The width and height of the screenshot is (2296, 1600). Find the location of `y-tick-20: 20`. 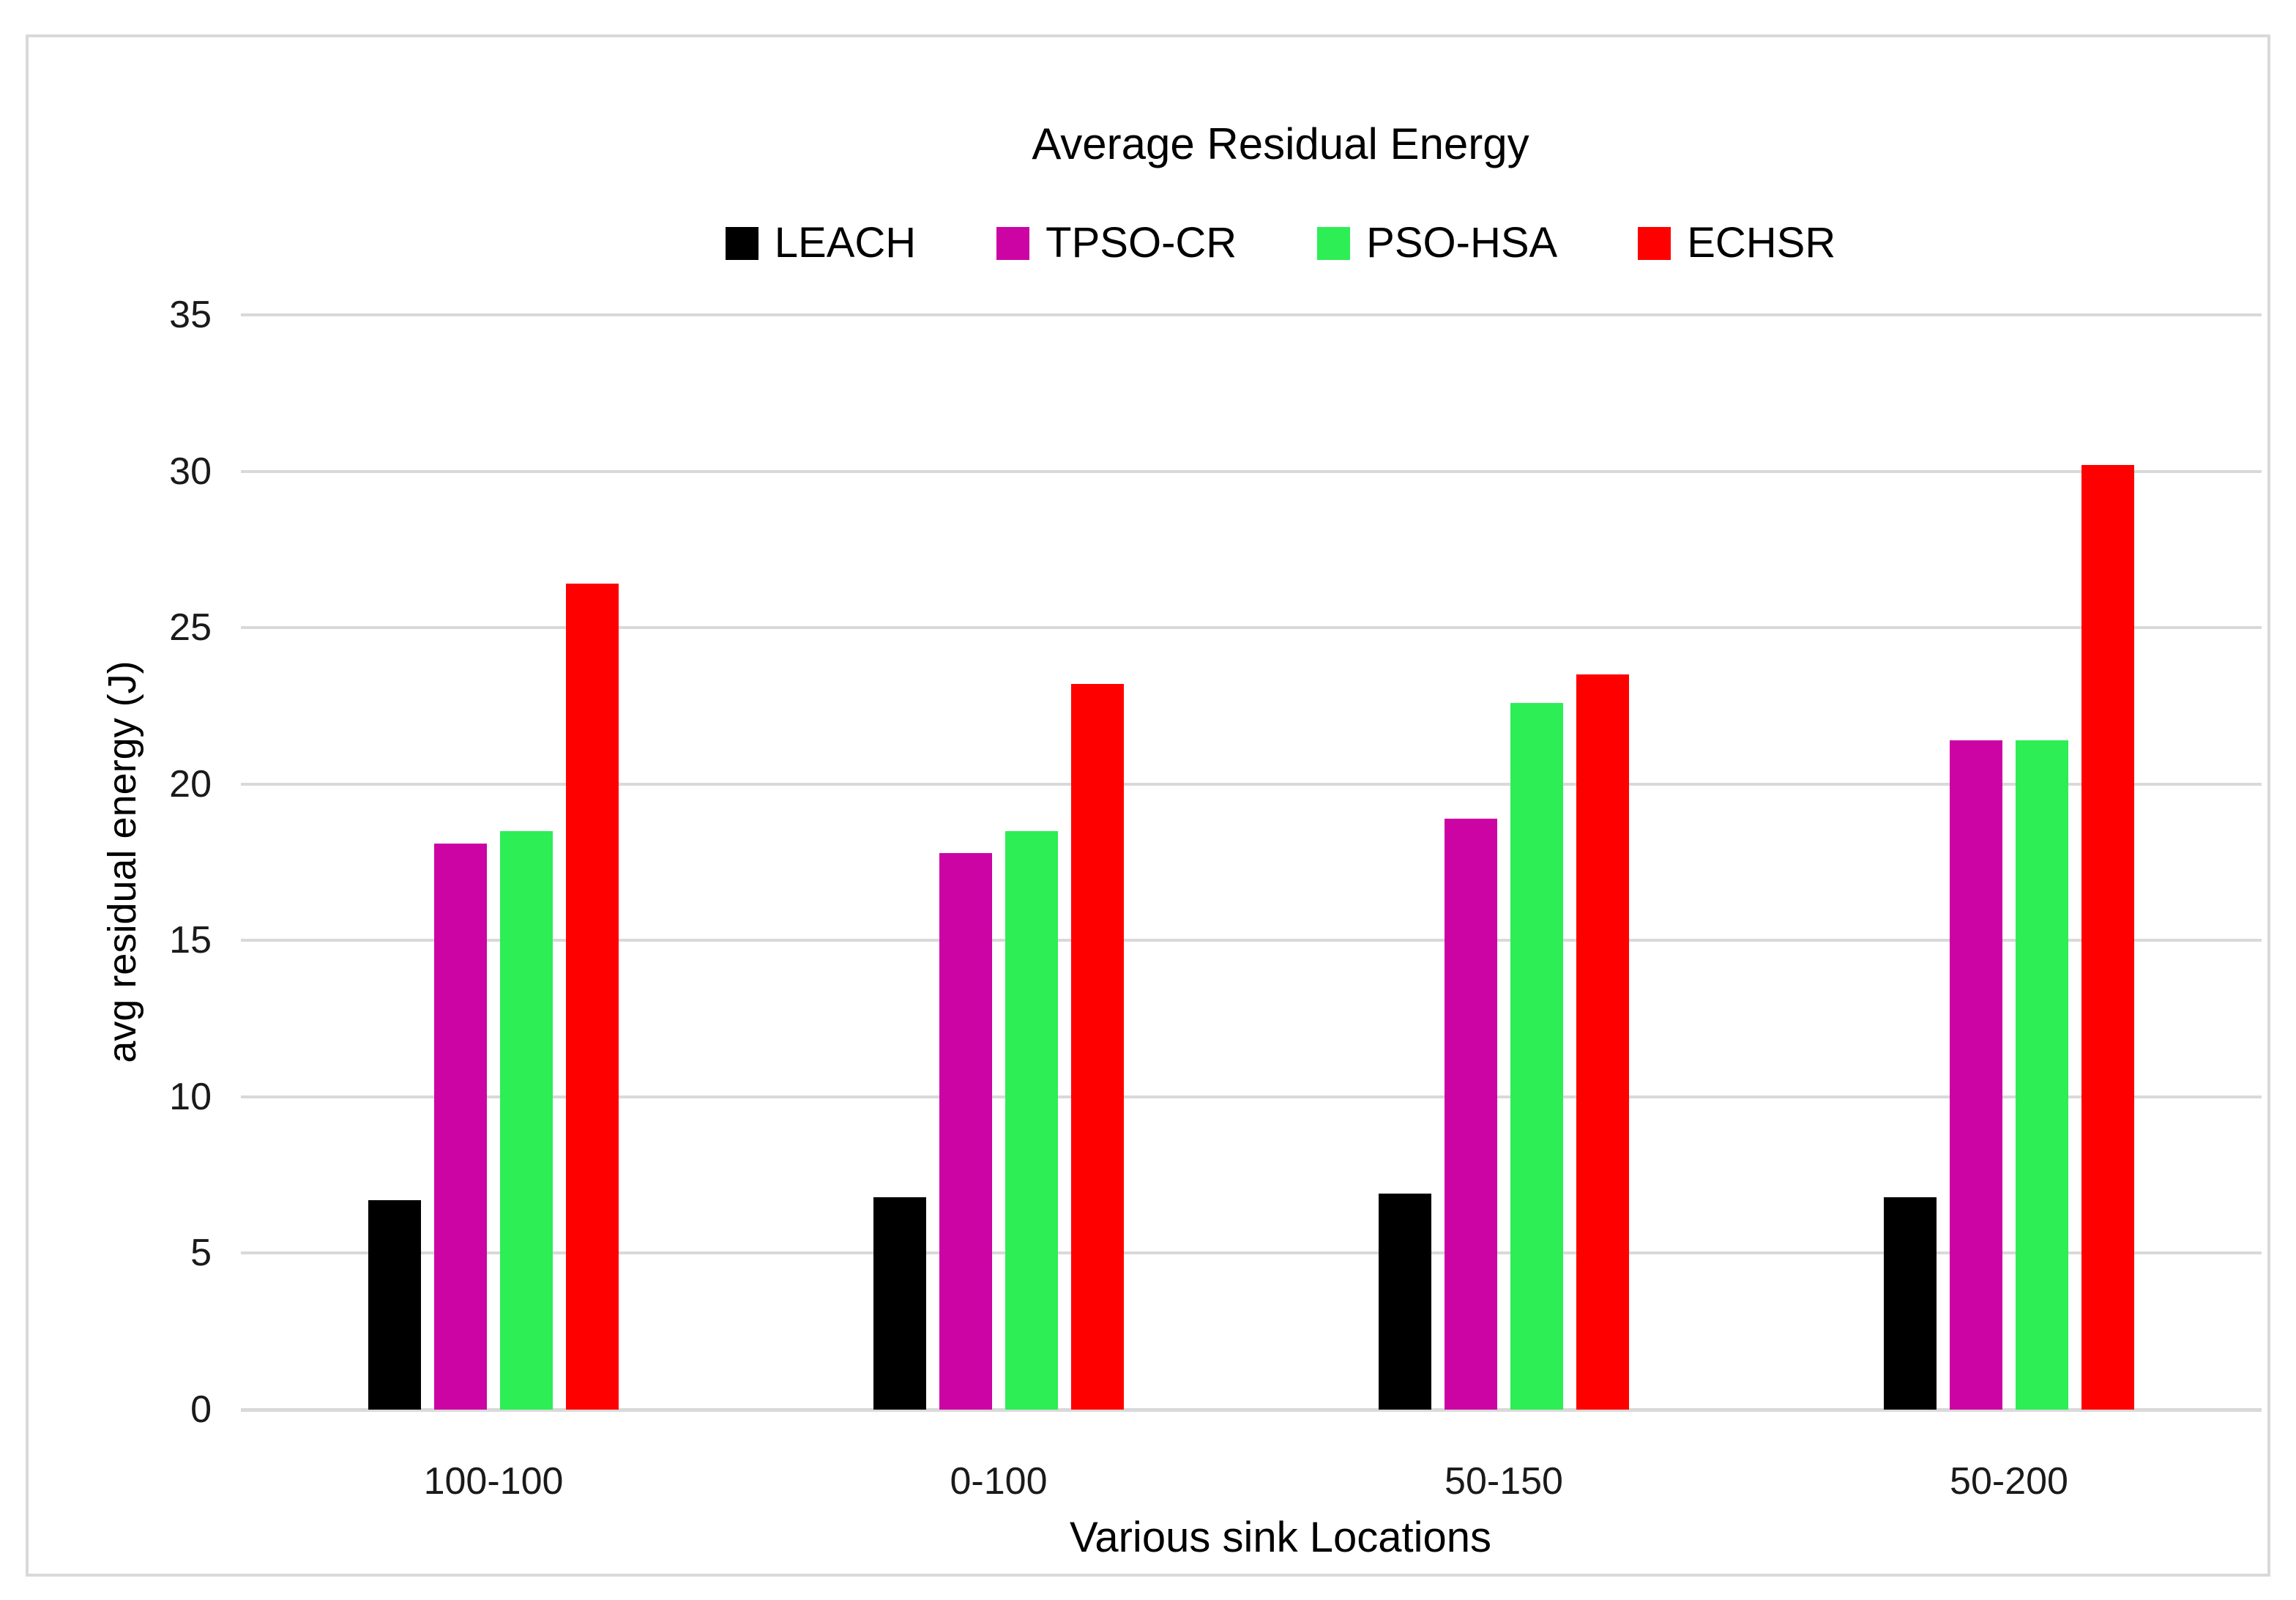

y-tick-20: 20 is located at coordinates (190, 784).